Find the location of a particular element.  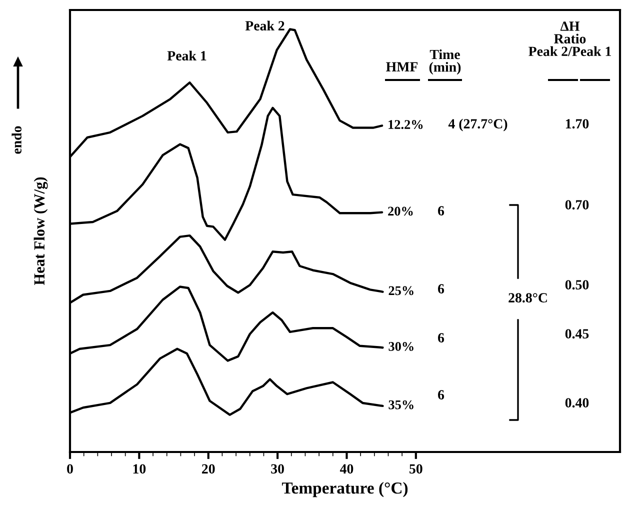

annotation: 1.70 is located at coordinates (577, 124).